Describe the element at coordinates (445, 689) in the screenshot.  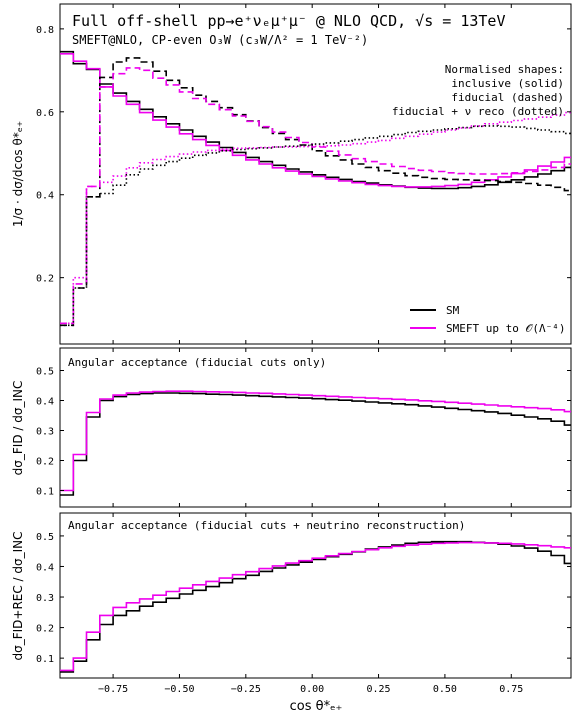
I see `x-tick-label: 0.50` at that location.